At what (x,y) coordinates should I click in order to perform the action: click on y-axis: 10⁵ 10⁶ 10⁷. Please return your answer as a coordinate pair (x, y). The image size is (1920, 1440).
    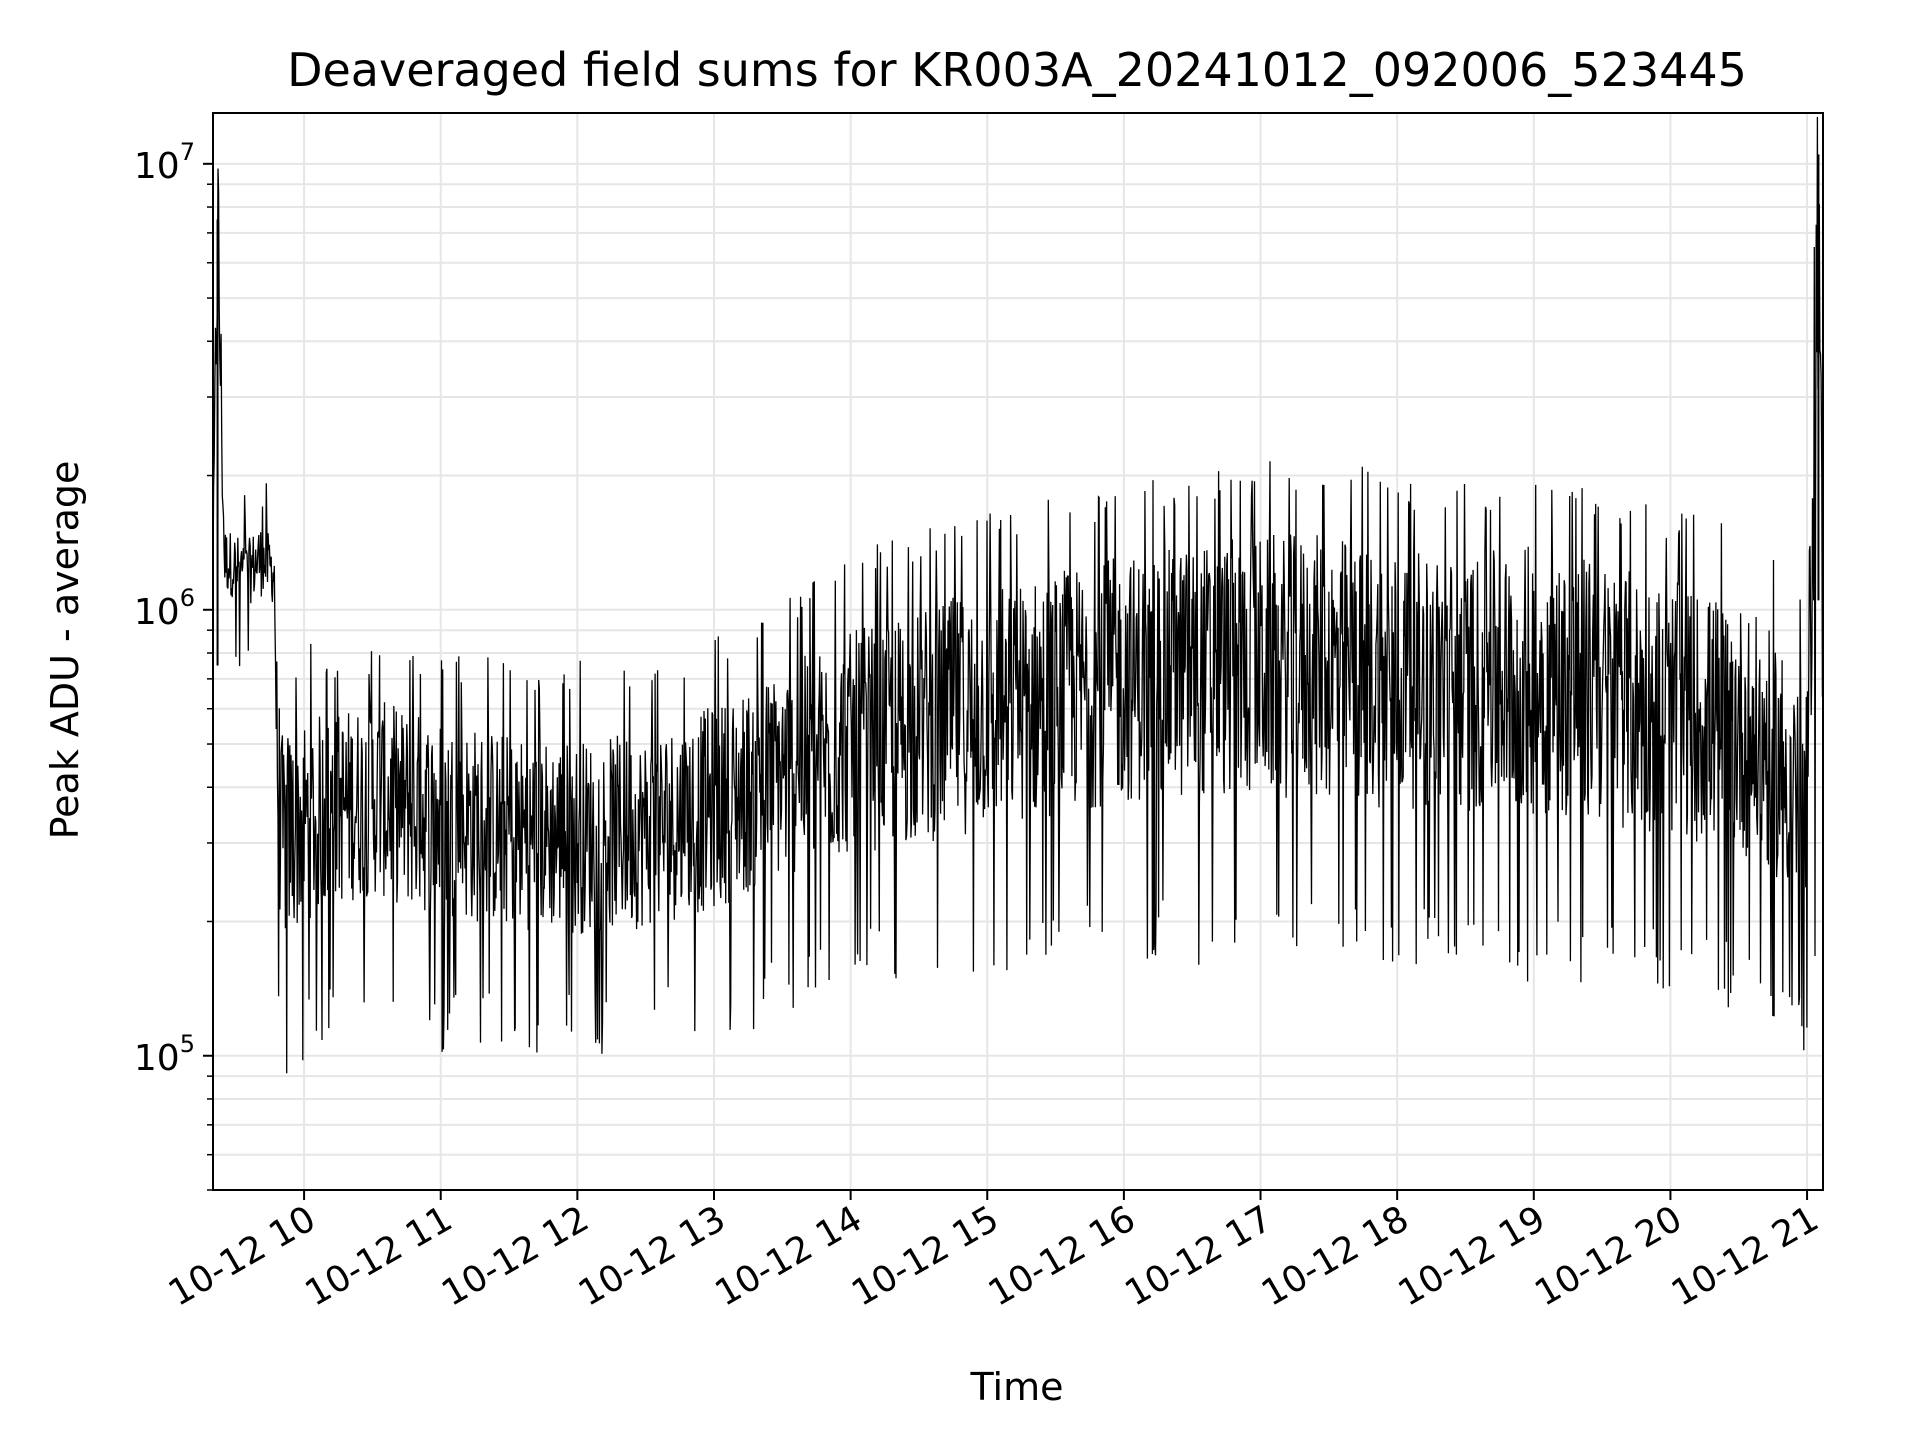
    Looking at the image, I should click on (173, 664).